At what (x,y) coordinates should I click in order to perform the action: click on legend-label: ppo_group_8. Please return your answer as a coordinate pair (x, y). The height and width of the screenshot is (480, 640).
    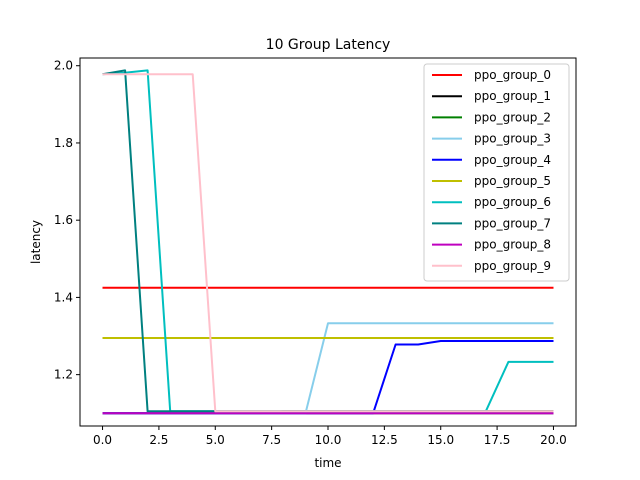
    Looking at the image, I should click on (512, 245).